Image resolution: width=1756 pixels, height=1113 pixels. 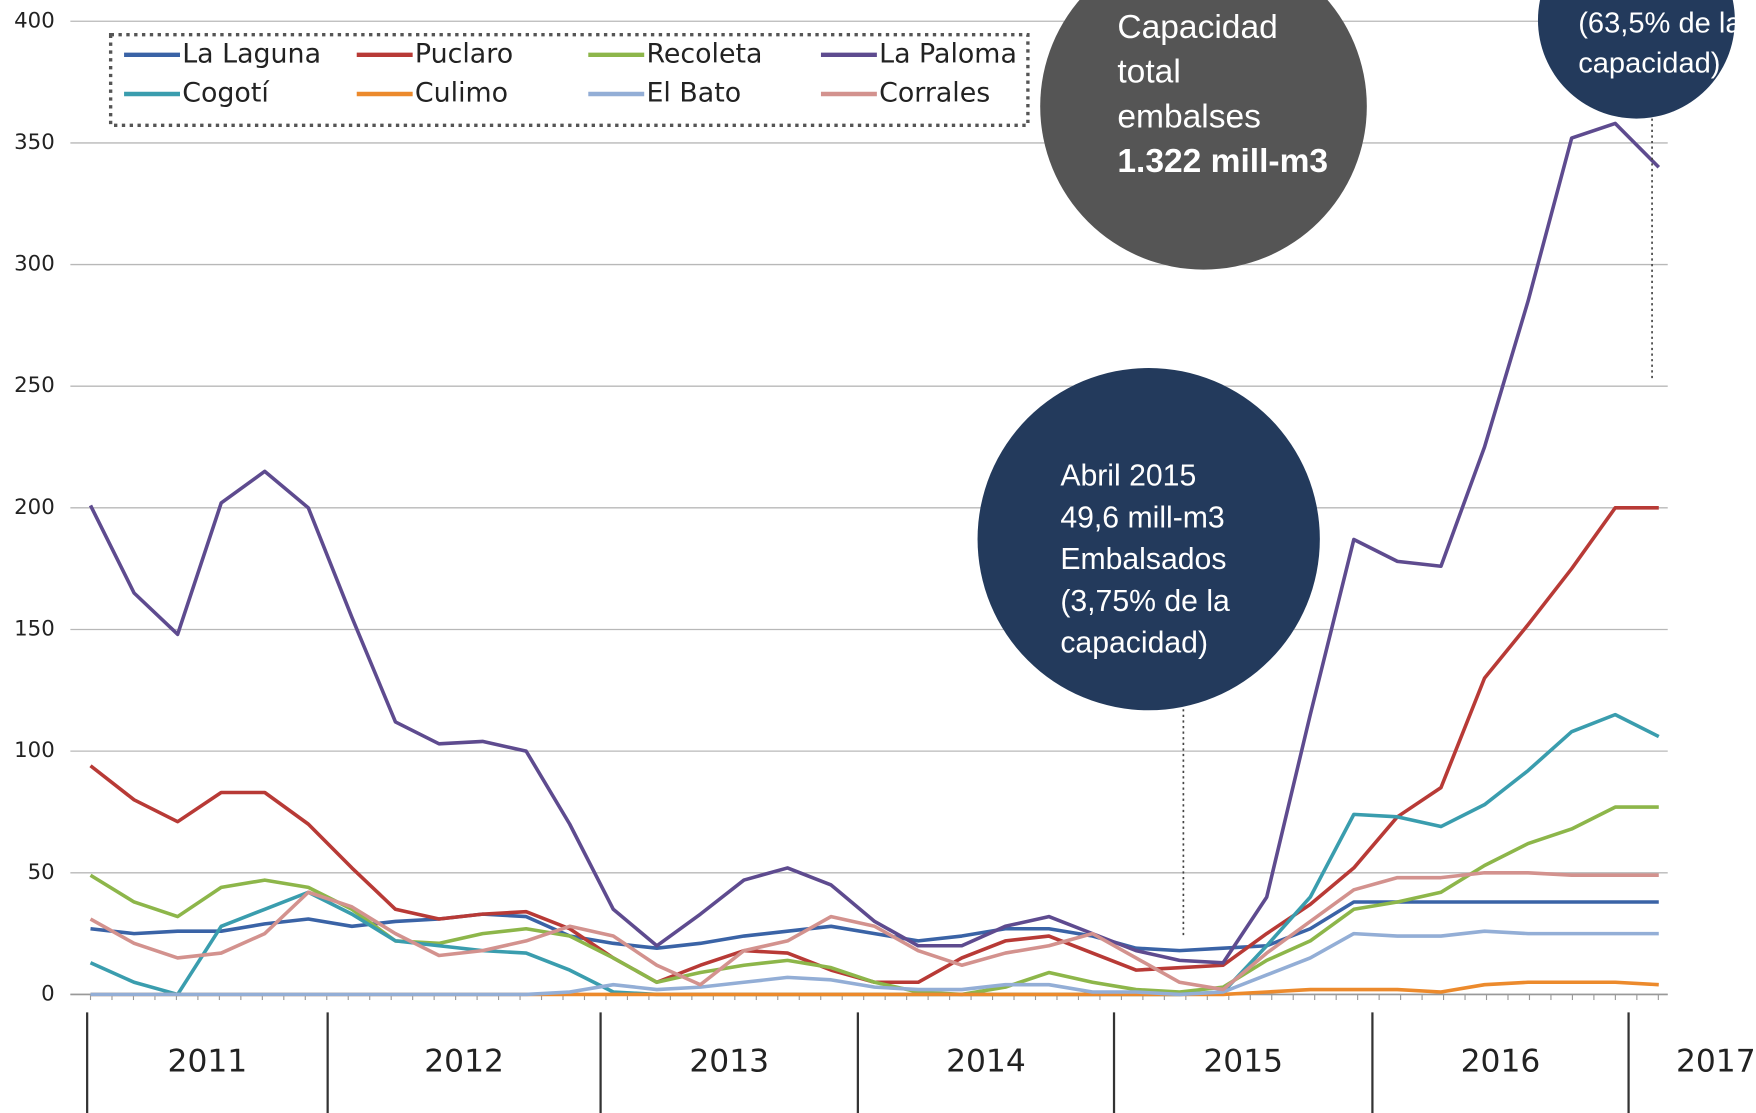 I want to click on legend-label: El Bato, so click(x=693, y=92).